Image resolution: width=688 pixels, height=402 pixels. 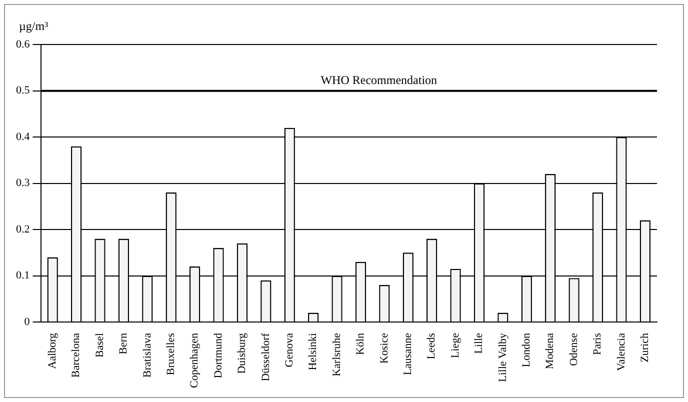 I want to click on x-tick-label: Helsinki, so click(x=313, y=351).